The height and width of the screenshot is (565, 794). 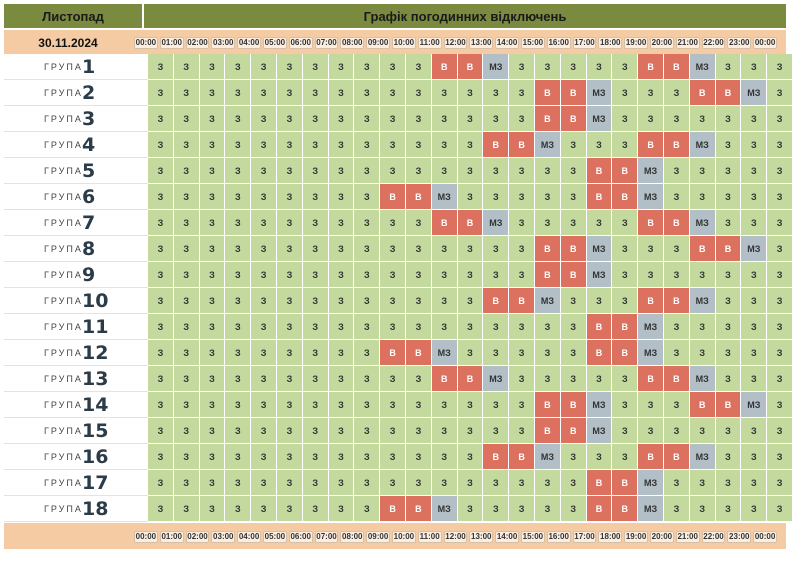 What do you see at coordinates (68, 43) in the screenshot?
I see `date-label: 30.11.2024` at bounding box center [68, 43].